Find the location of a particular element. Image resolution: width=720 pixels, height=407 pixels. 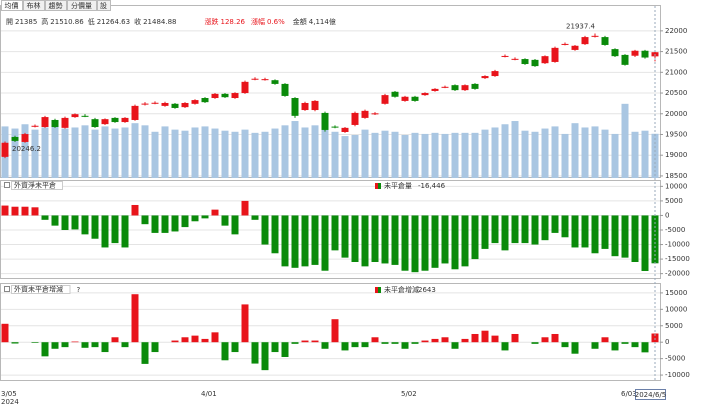

help-icon: ? is located at coordinates (79, 290).